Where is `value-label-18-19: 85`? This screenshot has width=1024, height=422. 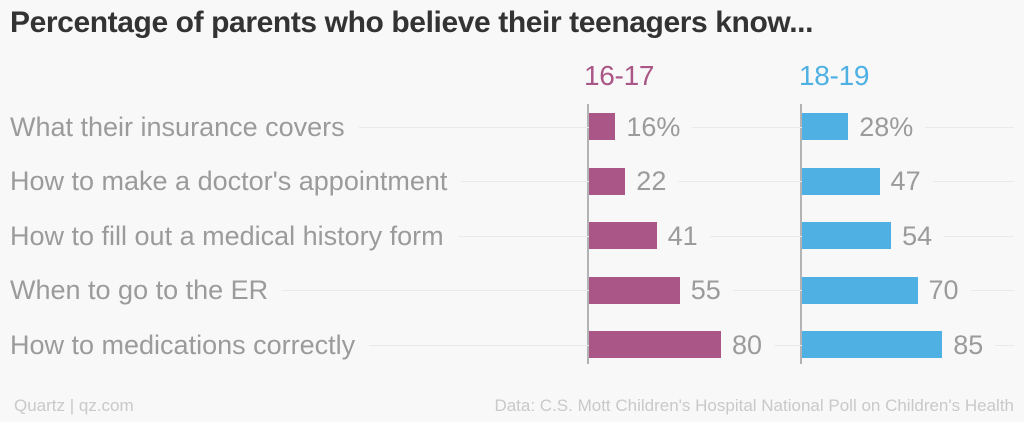
value-label-18-19: 85 is located at coordinates (969, 344).